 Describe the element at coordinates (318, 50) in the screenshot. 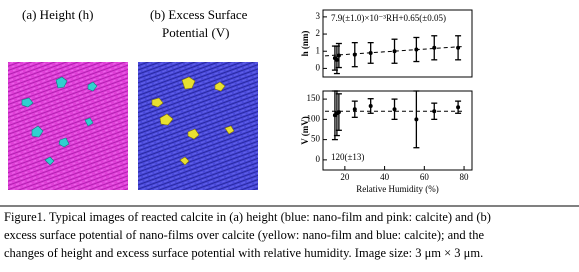

I see `y-tick-label: 1` at that location.